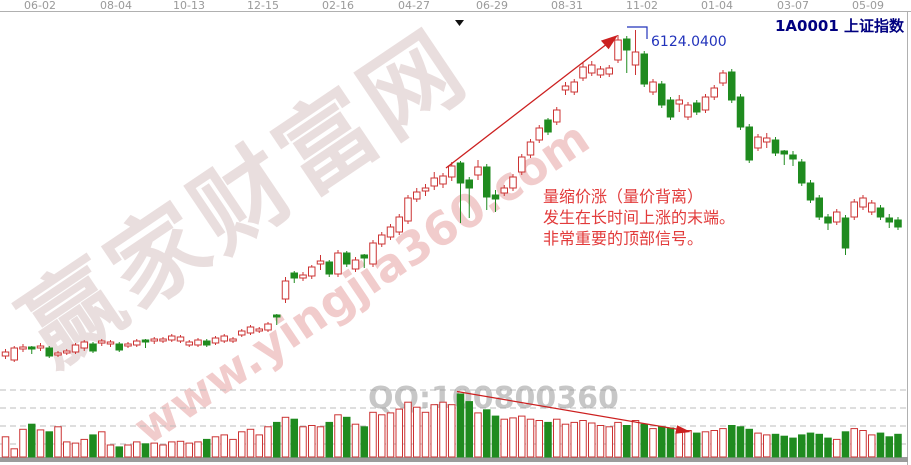 Image resolution: width=911 pixels, height=465 pixels. What do you see at coordinates (623, 196) in the screenshot?
I see `annotation-note-line: 量缩价涨（量价背离）` at bounding box center [623, 196].